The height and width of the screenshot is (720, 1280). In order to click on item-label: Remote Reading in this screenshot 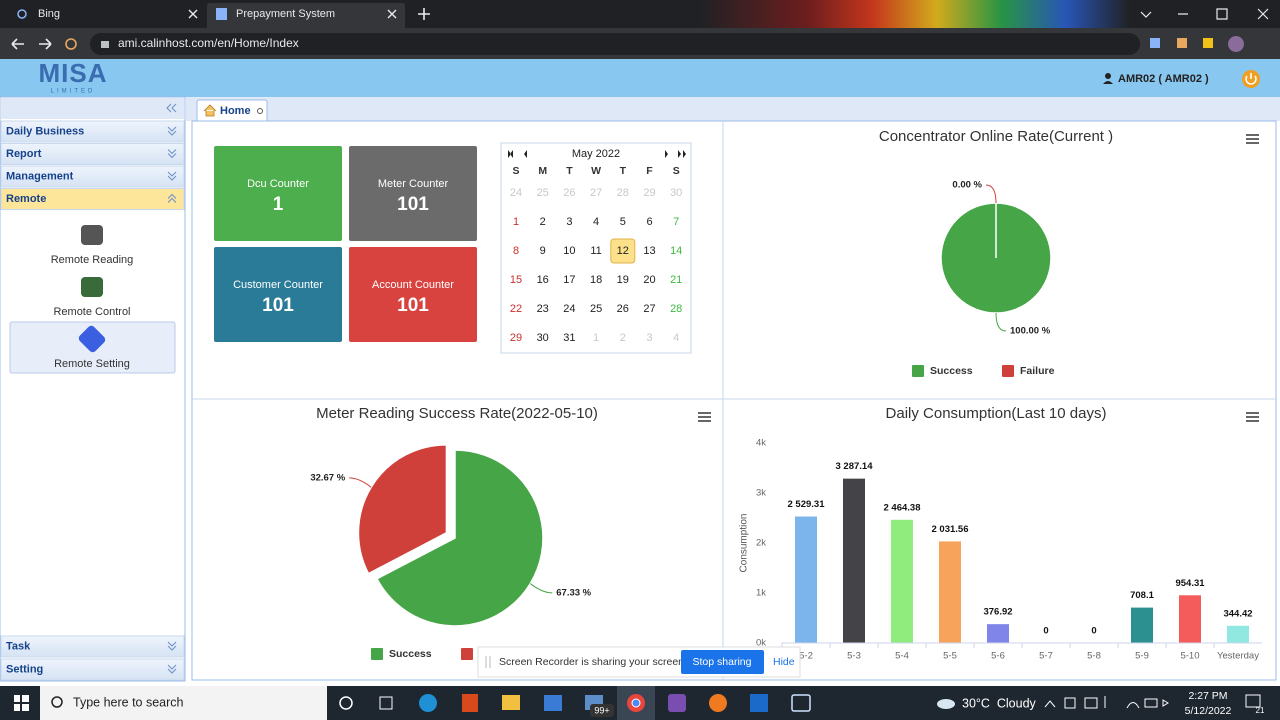, I will do `click(92, 260)`.